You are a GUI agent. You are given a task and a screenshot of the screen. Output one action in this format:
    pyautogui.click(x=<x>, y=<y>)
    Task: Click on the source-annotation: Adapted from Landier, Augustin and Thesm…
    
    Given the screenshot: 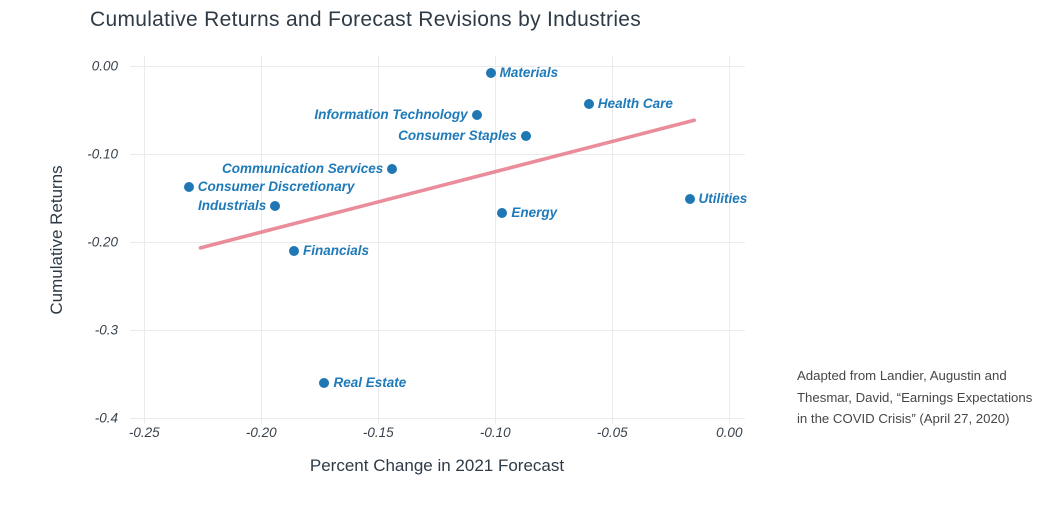 What is the action you would take?
    pyautogui.click(x=919, y=397)
    